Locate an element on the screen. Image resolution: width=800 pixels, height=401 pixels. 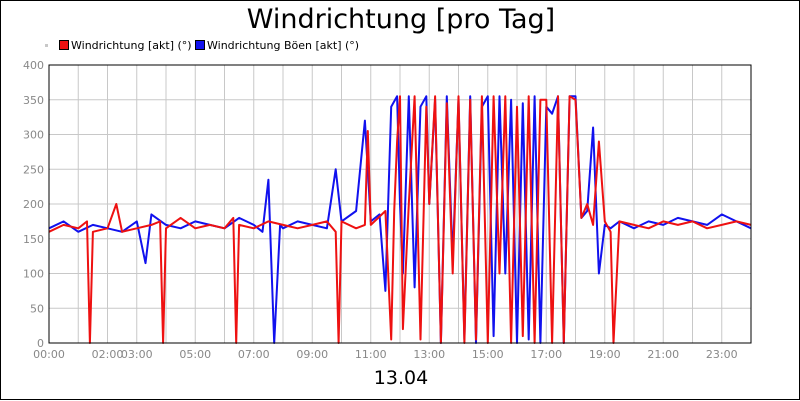
legend-item-series-1: Windrichtung [akt] (°) is located at coordinates (125, 46).